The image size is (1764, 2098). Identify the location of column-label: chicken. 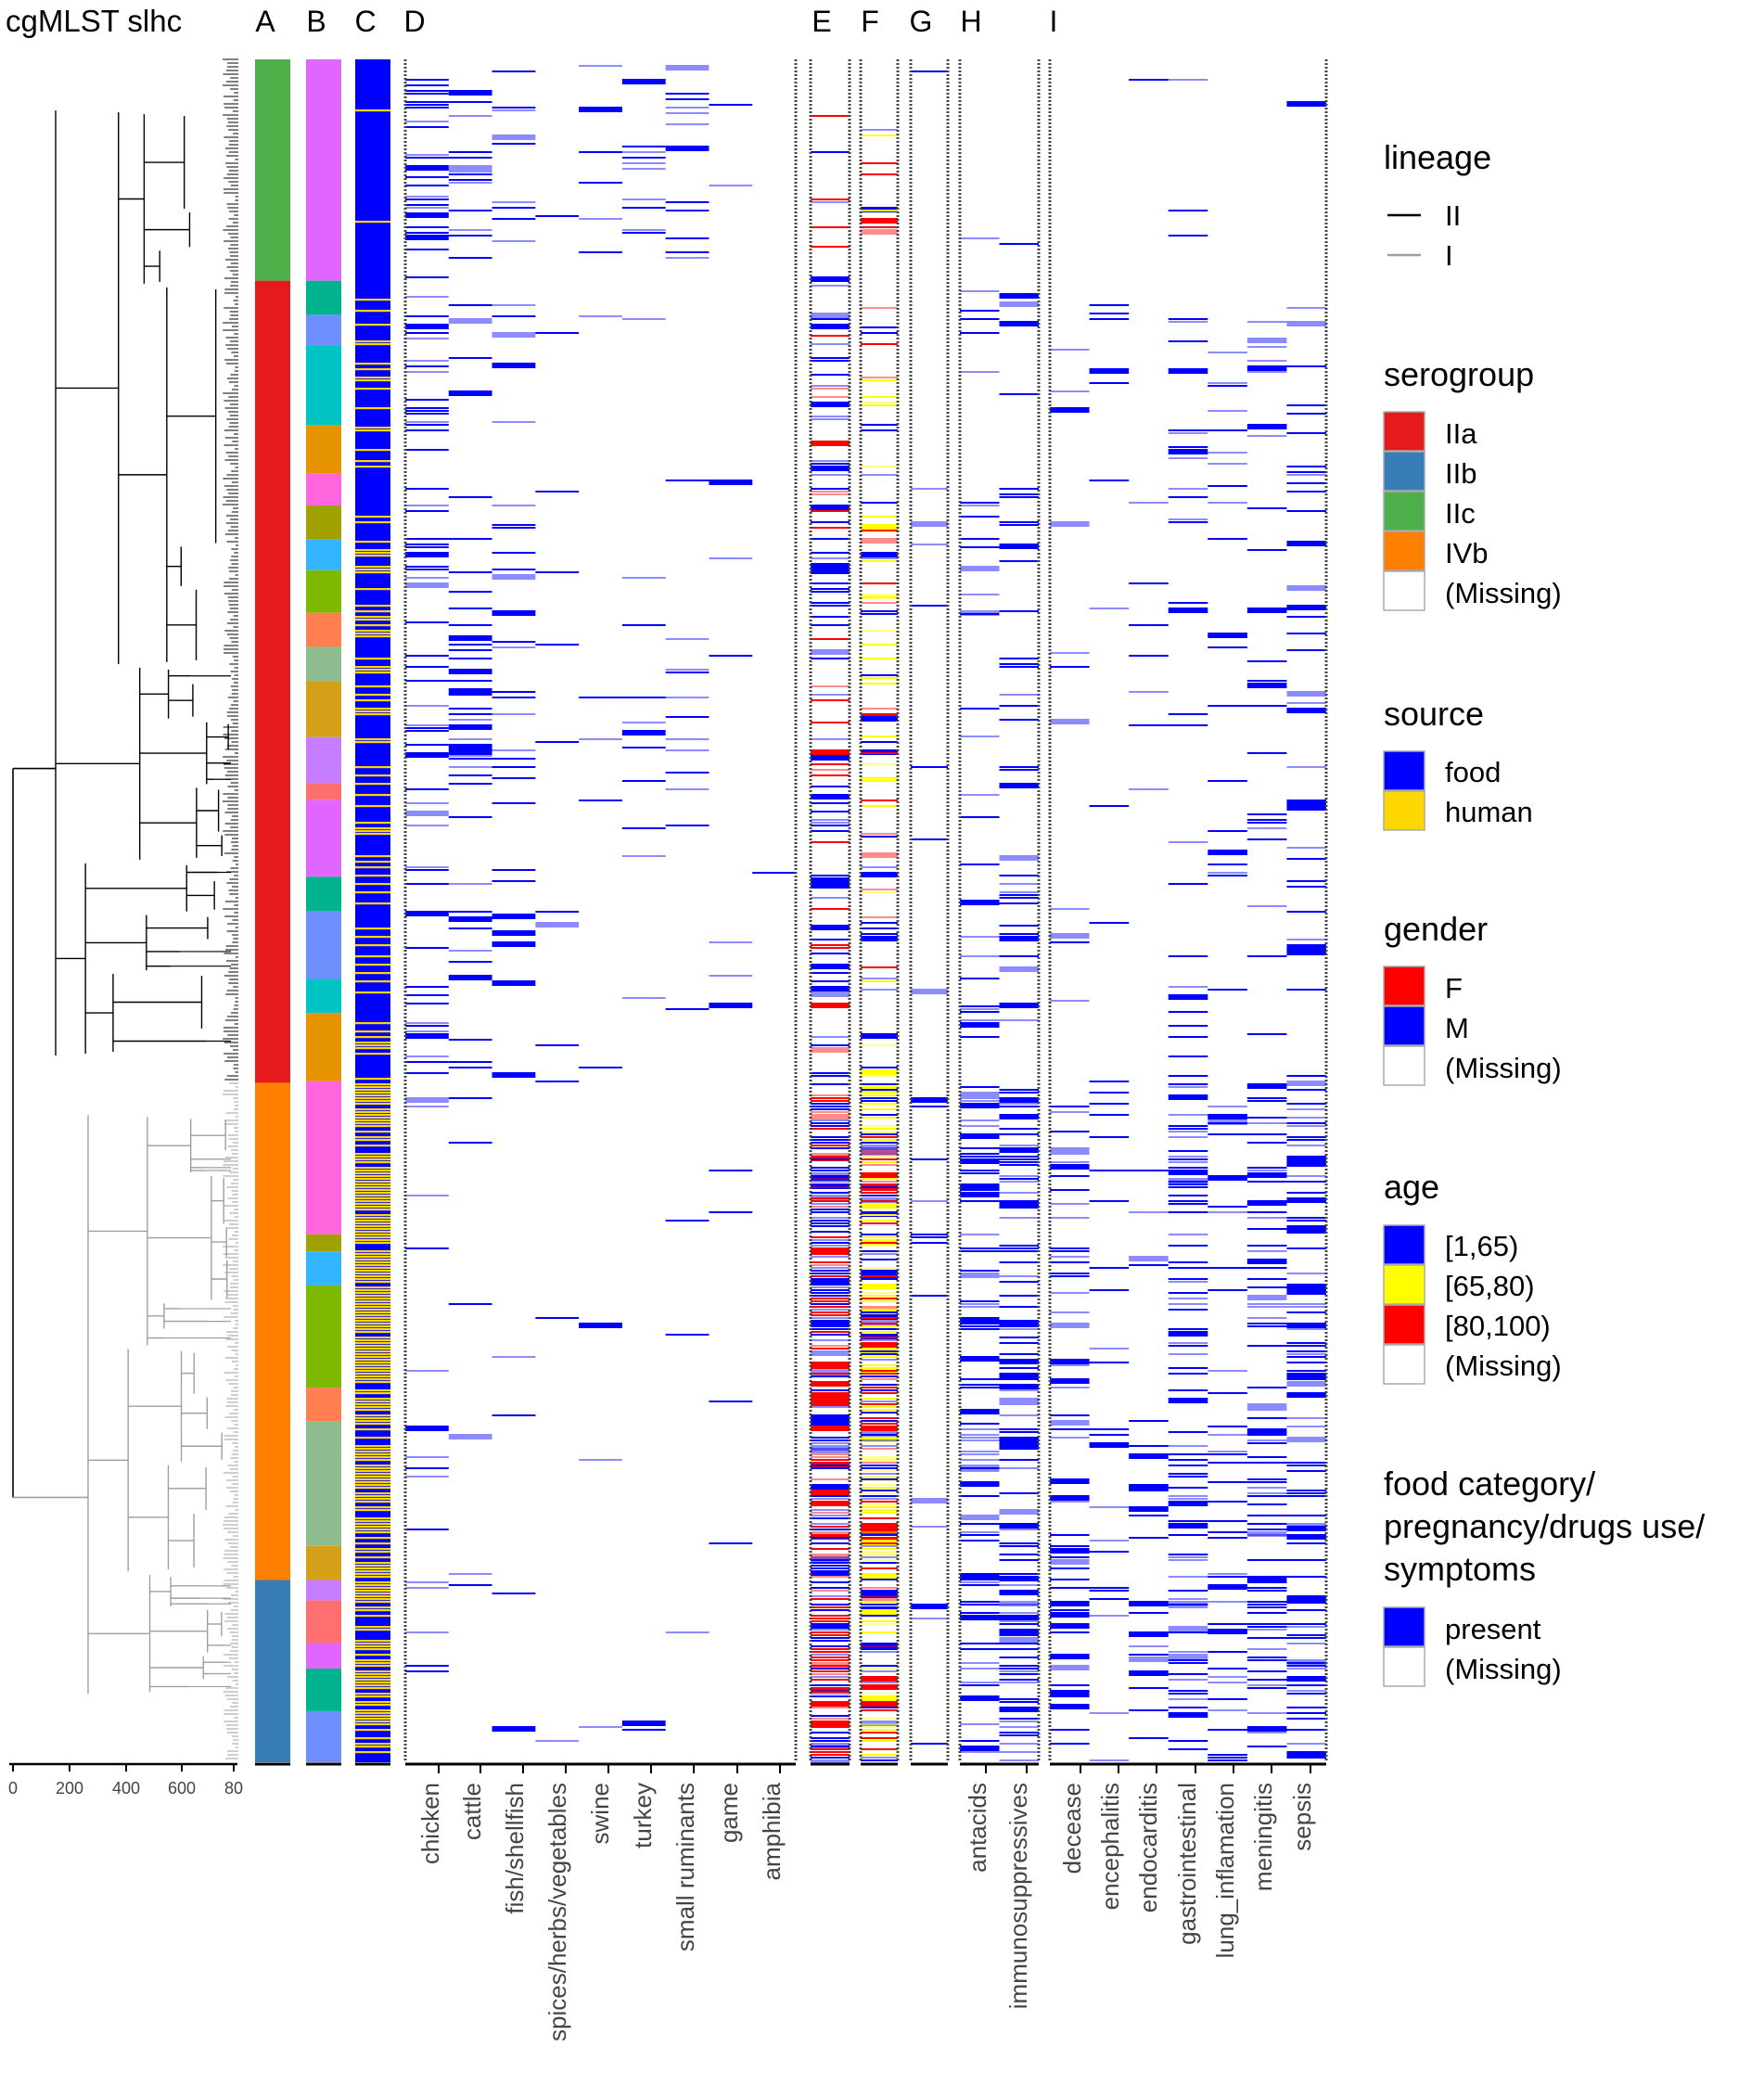
(430, 1824).